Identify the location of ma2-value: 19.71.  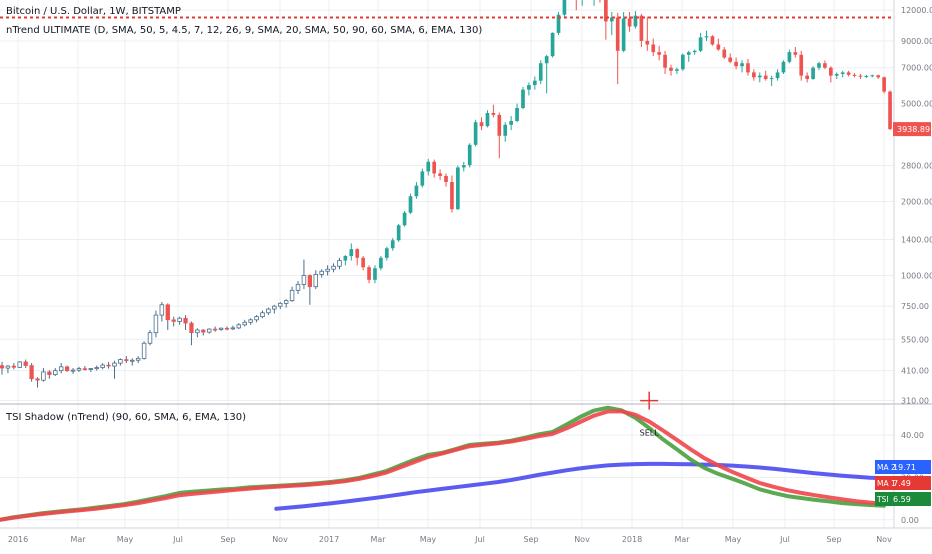
(904, 467).